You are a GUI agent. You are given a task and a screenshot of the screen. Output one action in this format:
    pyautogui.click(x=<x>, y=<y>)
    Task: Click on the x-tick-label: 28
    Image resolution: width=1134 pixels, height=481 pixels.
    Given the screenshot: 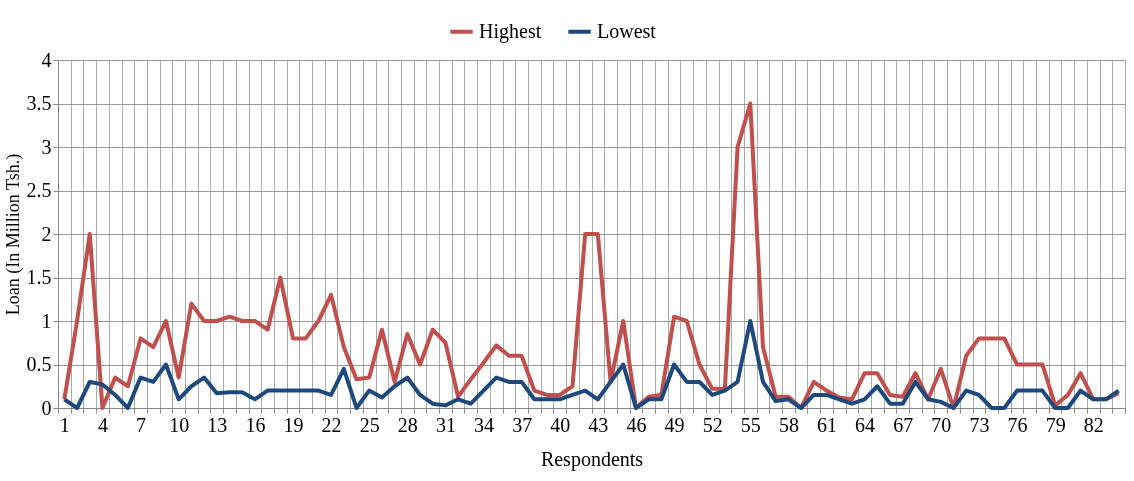 What is the action you would take?
    pyautogui.click(x=407, y=424)
    